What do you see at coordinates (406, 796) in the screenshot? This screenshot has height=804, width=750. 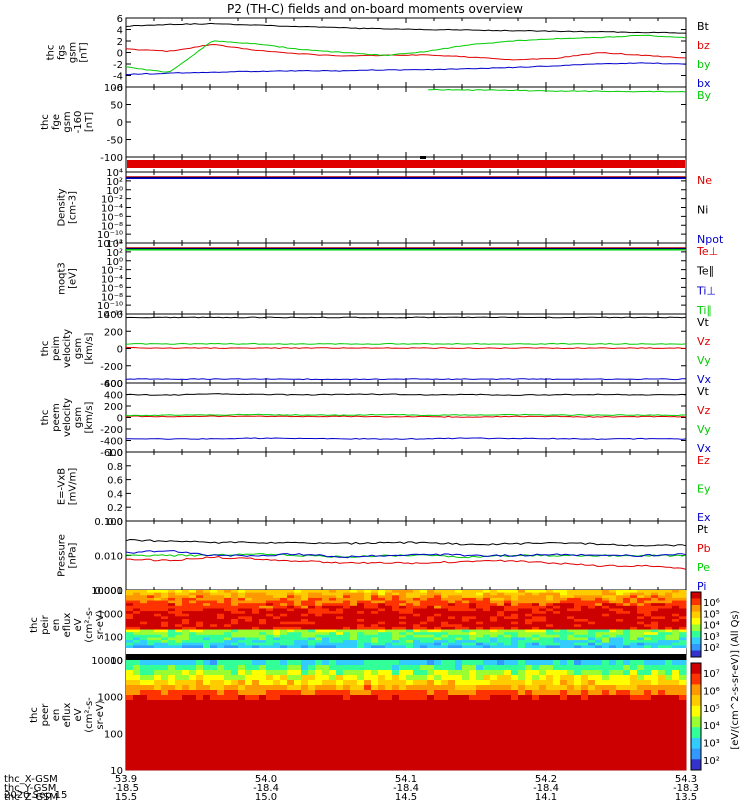 I see `x-tick-label: 14.5` at bounding box center [406, 796].